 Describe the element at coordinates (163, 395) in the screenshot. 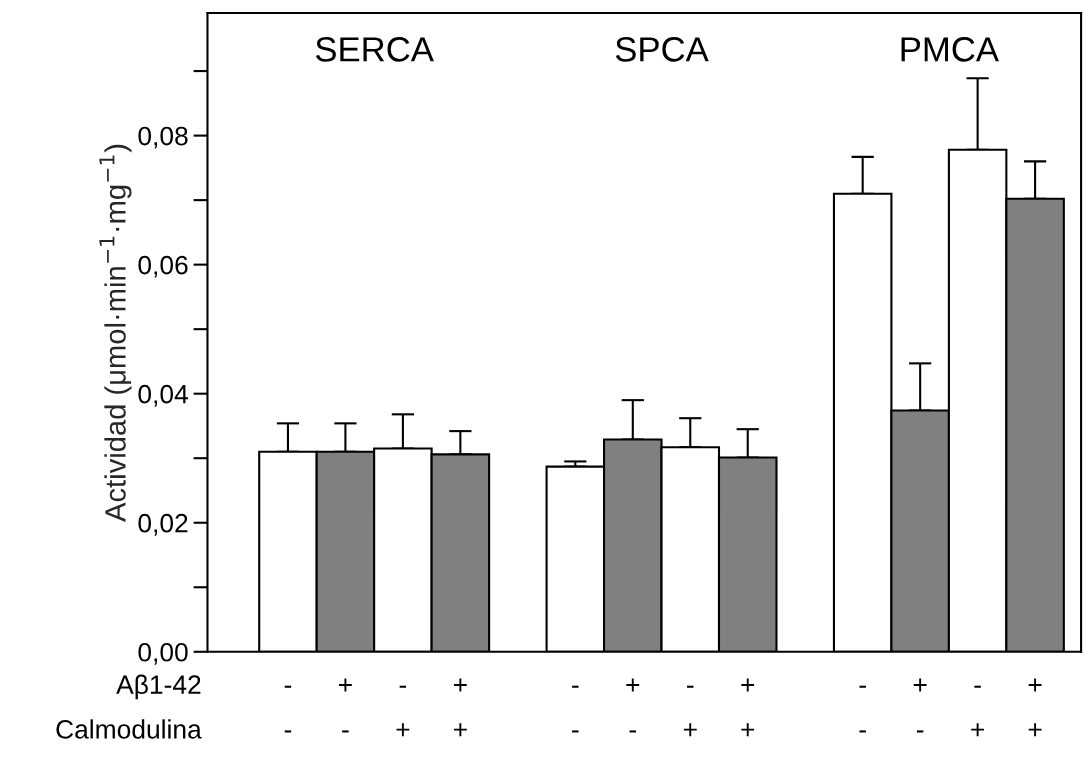

I see `y-tick-label: 0,04` at that location.